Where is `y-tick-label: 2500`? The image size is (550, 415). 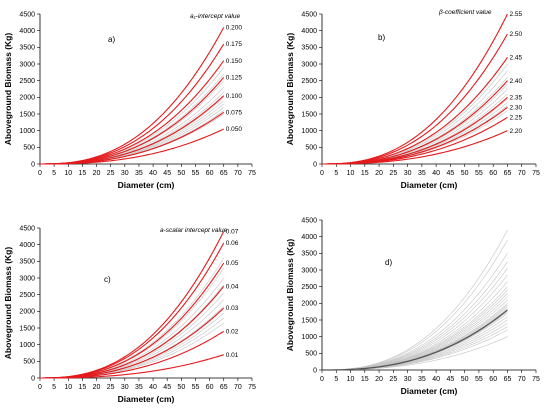 y-tick-label: 2500 is located at coordinates (309, 287).